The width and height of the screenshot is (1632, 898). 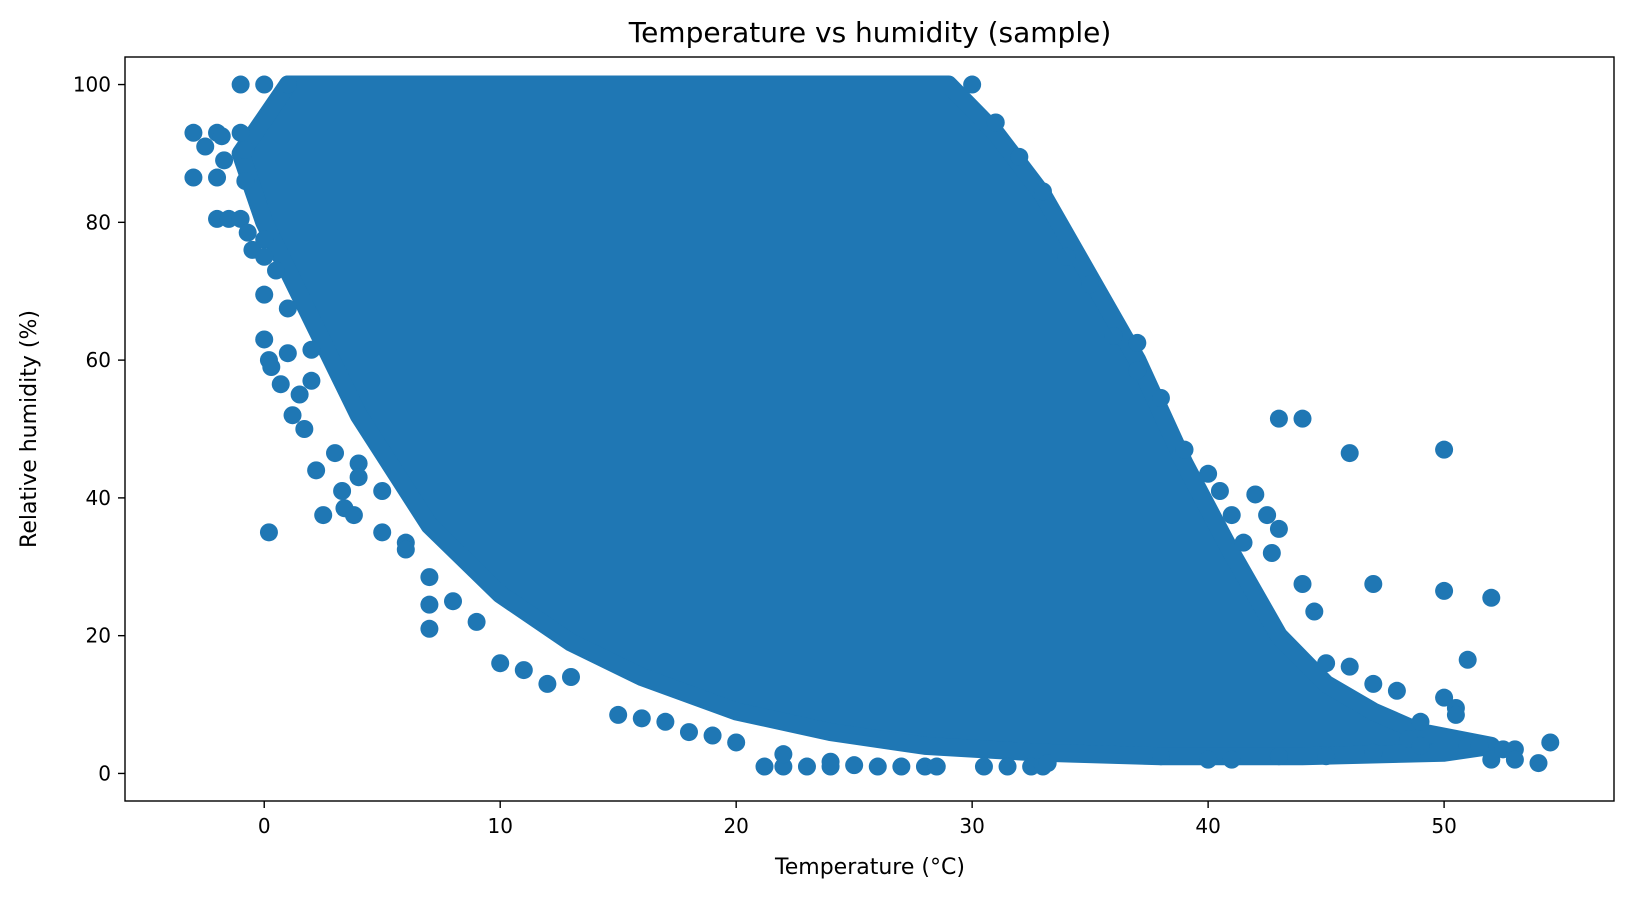 I want to click on x-tick-label: 30, so click(x=971, y=826).